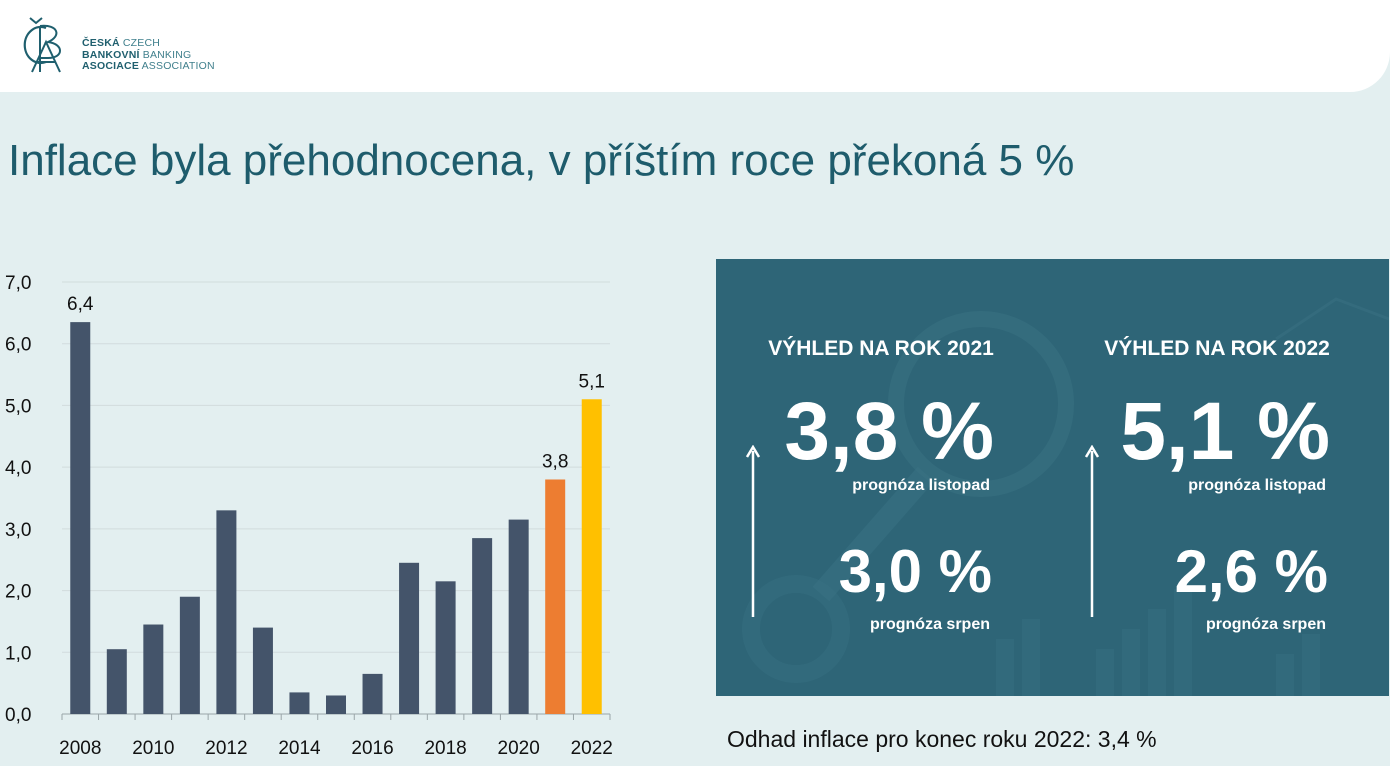 This screenshot has width=1390, height=766. What do you see at coordinates (18, 530) in the screenshot?
I see `y-tick-label: 3,0` at bounding box center [18, 530].